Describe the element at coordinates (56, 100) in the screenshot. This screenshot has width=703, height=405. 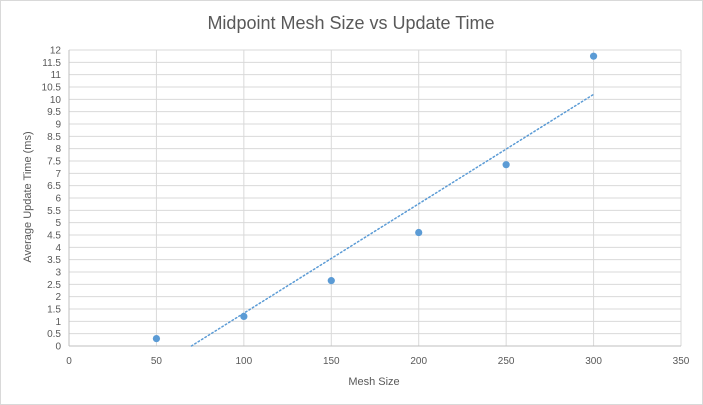
I see `y-tick-label: 10` at that location.